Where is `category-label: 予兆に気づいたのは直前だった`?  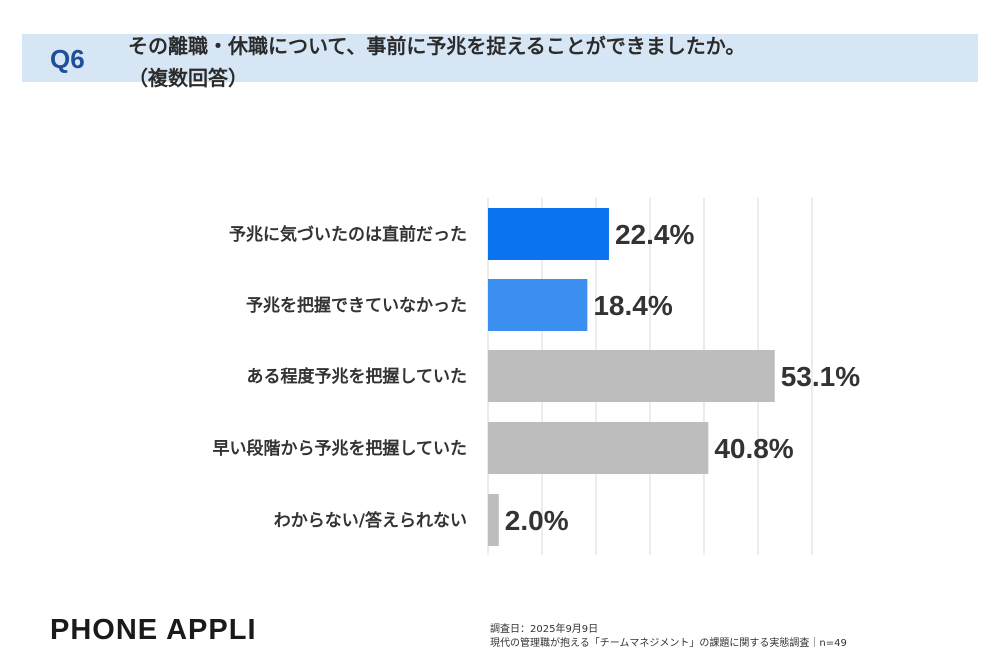
category-label: 予兆に気づいたのは直前だった is located at coordinates (348, 234).